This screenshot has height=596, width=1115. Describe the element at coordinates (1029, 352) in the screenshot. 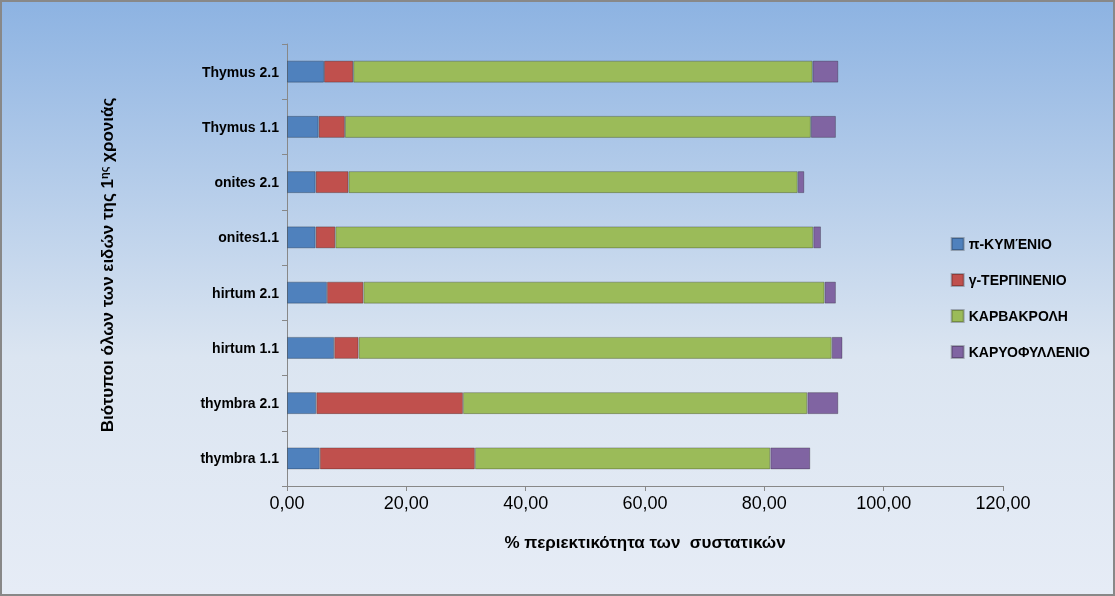

I see `legend-label: ΚΑΡΥΟΦΥΛΛΕΝΙΟ` at that location.